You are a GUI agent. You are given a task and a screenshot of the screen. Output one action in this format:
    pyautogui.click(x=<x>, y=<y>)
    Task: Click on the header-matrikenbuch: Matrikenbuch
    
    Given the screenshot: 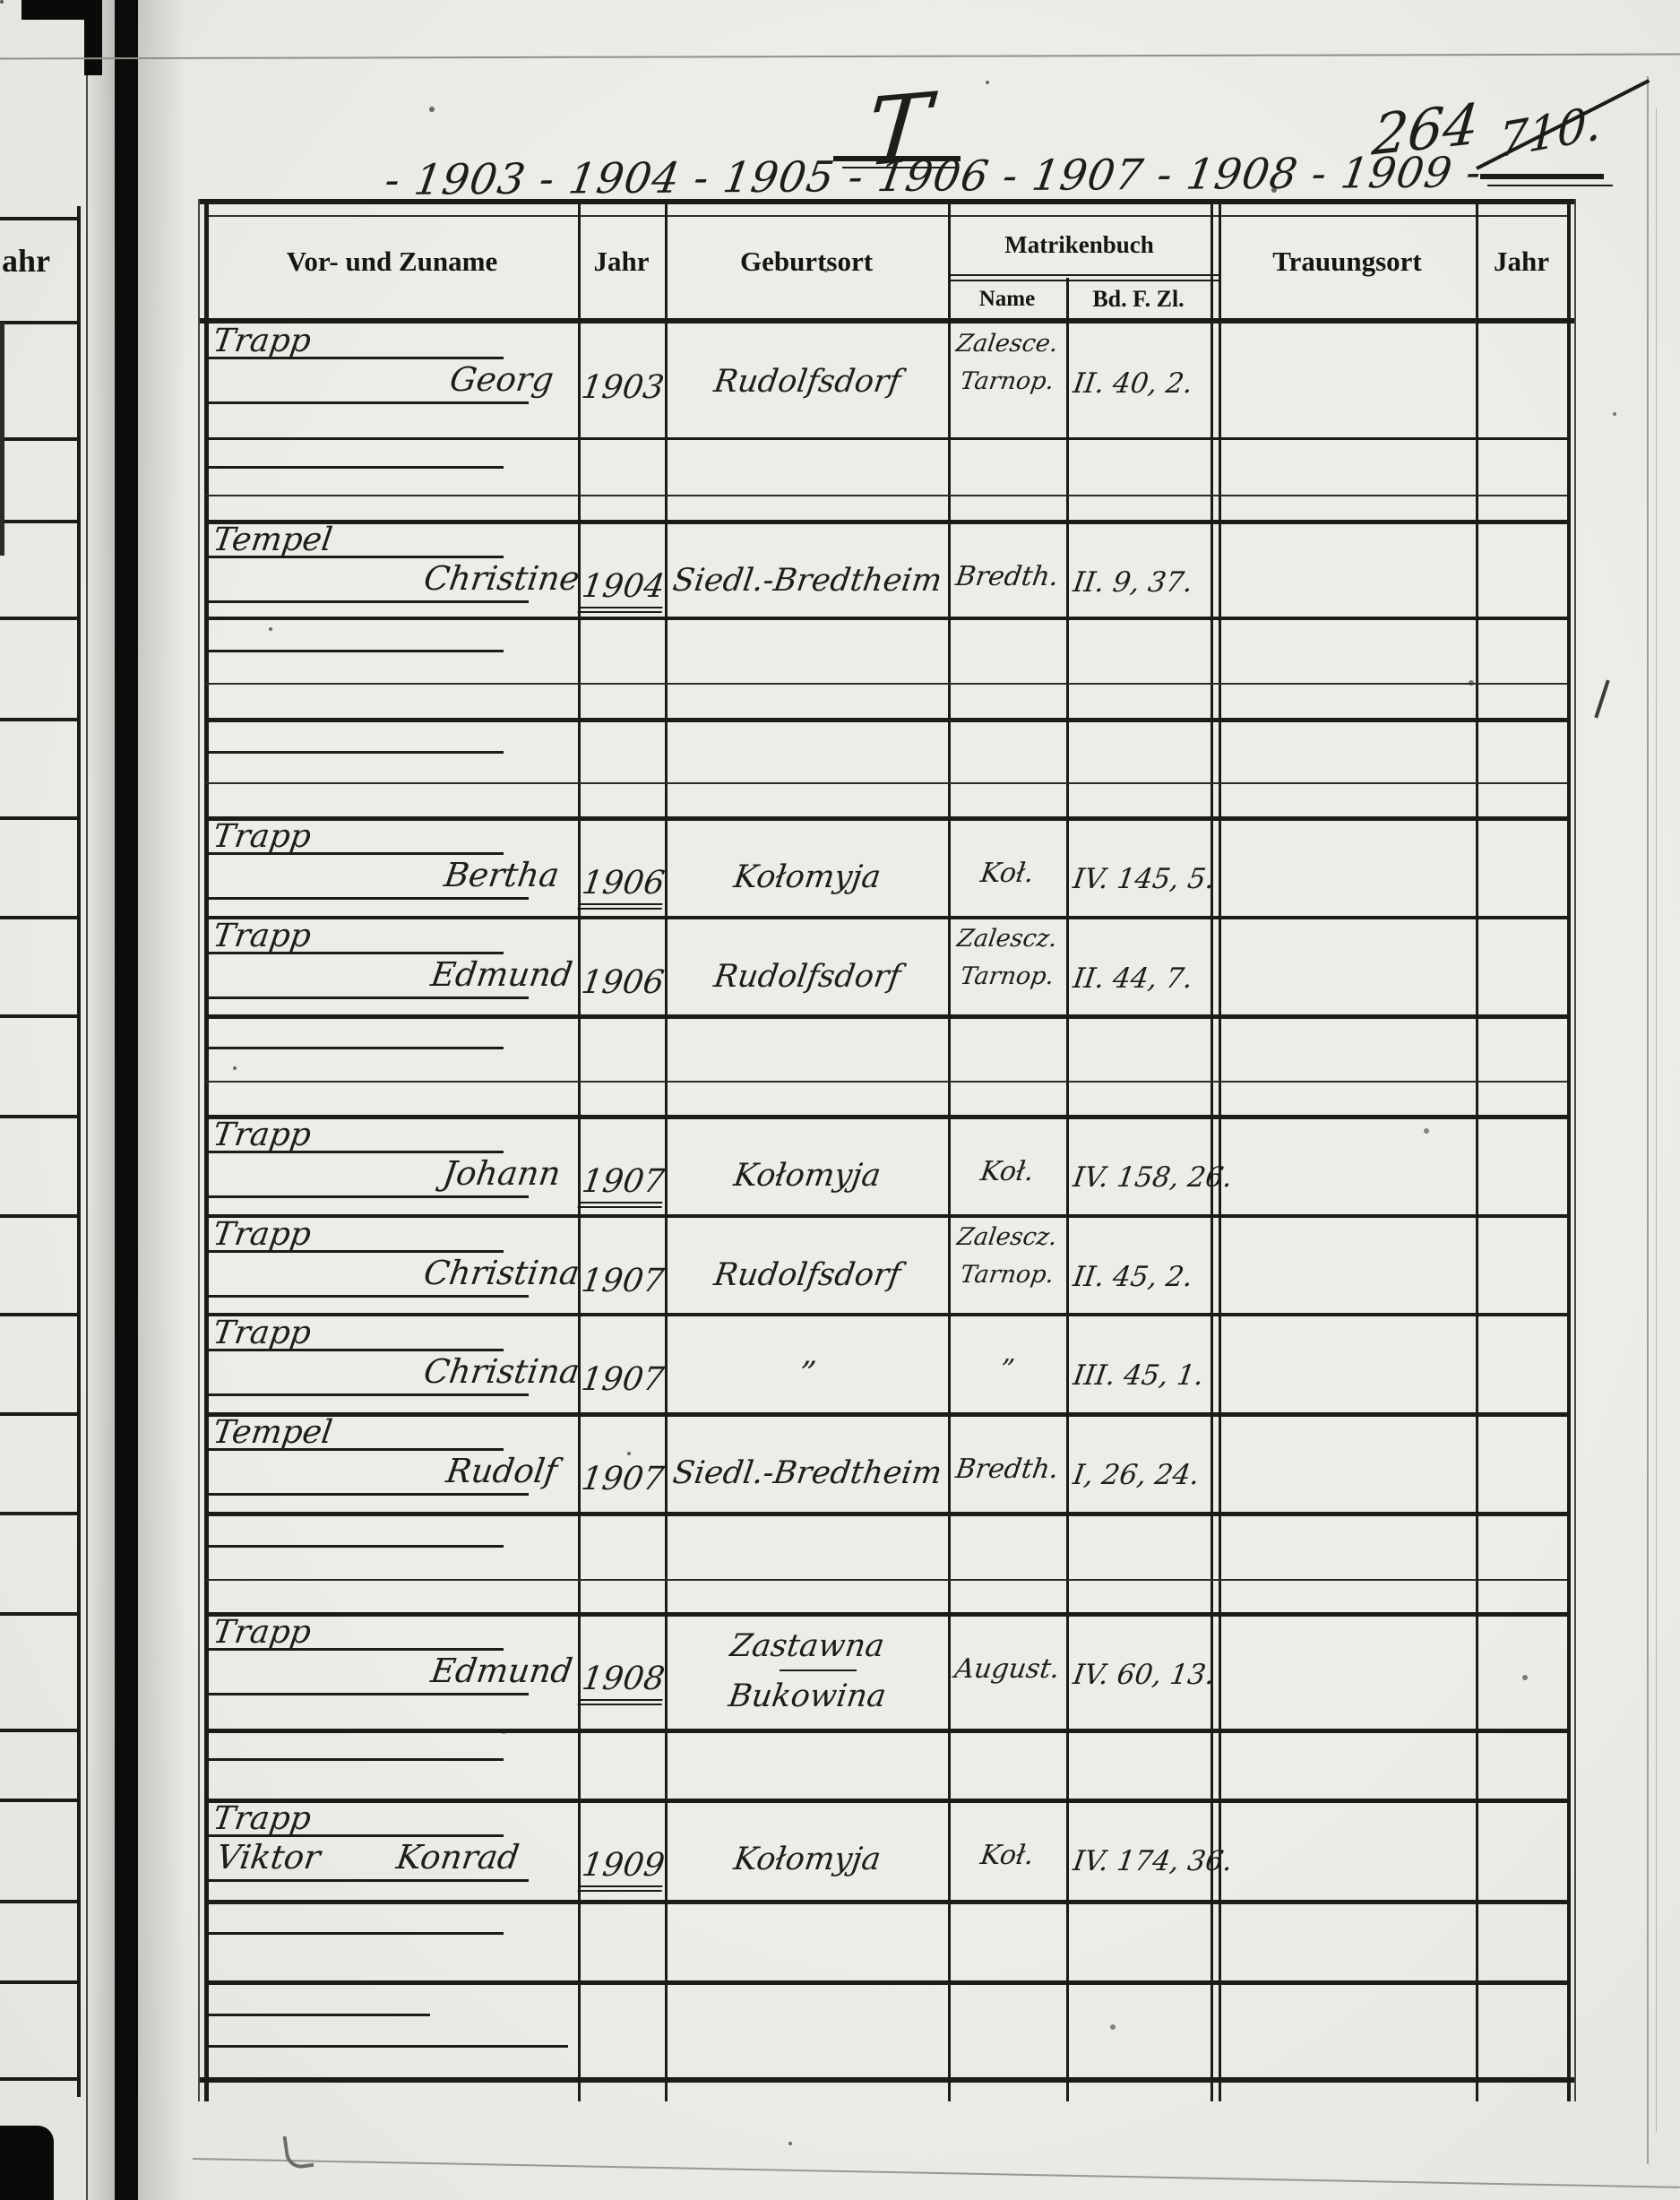 What is the action you would take?
    pyautogui.click(x=1079, y=245)
    